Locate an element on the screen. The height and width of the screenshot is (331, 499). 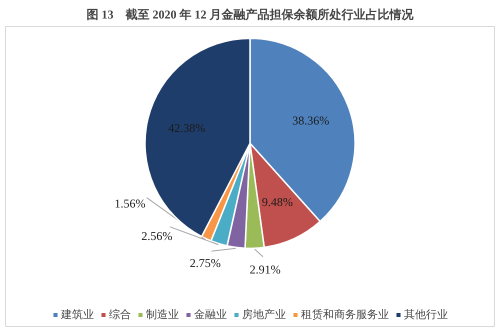
data-label: 38.36% is located at coordinates (311, 120).